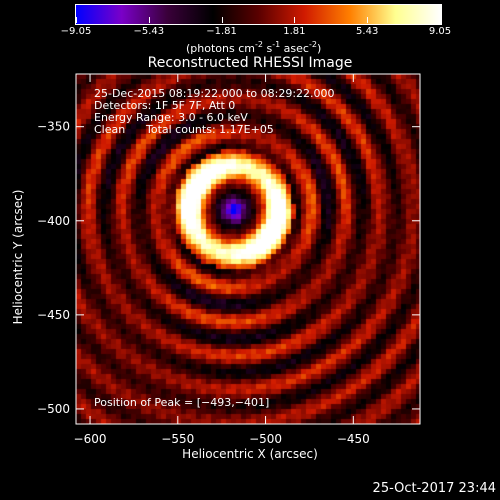 The image size is (500, 500). Describe the element at coordinates (221, 31) in the screenshot. I see `colorbar-tick-label: −1.81` at that location.